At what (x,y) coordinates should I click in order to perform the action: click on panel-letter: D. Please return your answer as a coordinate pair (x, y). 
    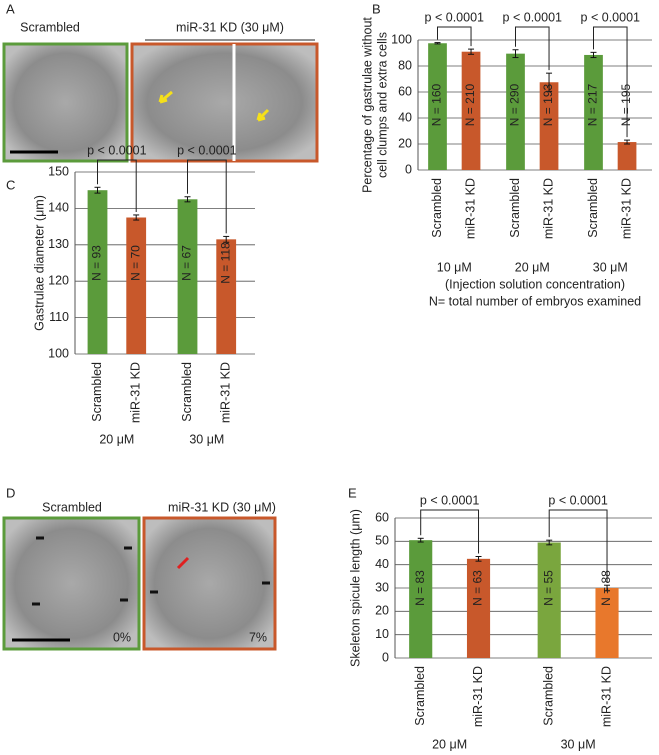
    Looking at the image, I should click on (10, 492).